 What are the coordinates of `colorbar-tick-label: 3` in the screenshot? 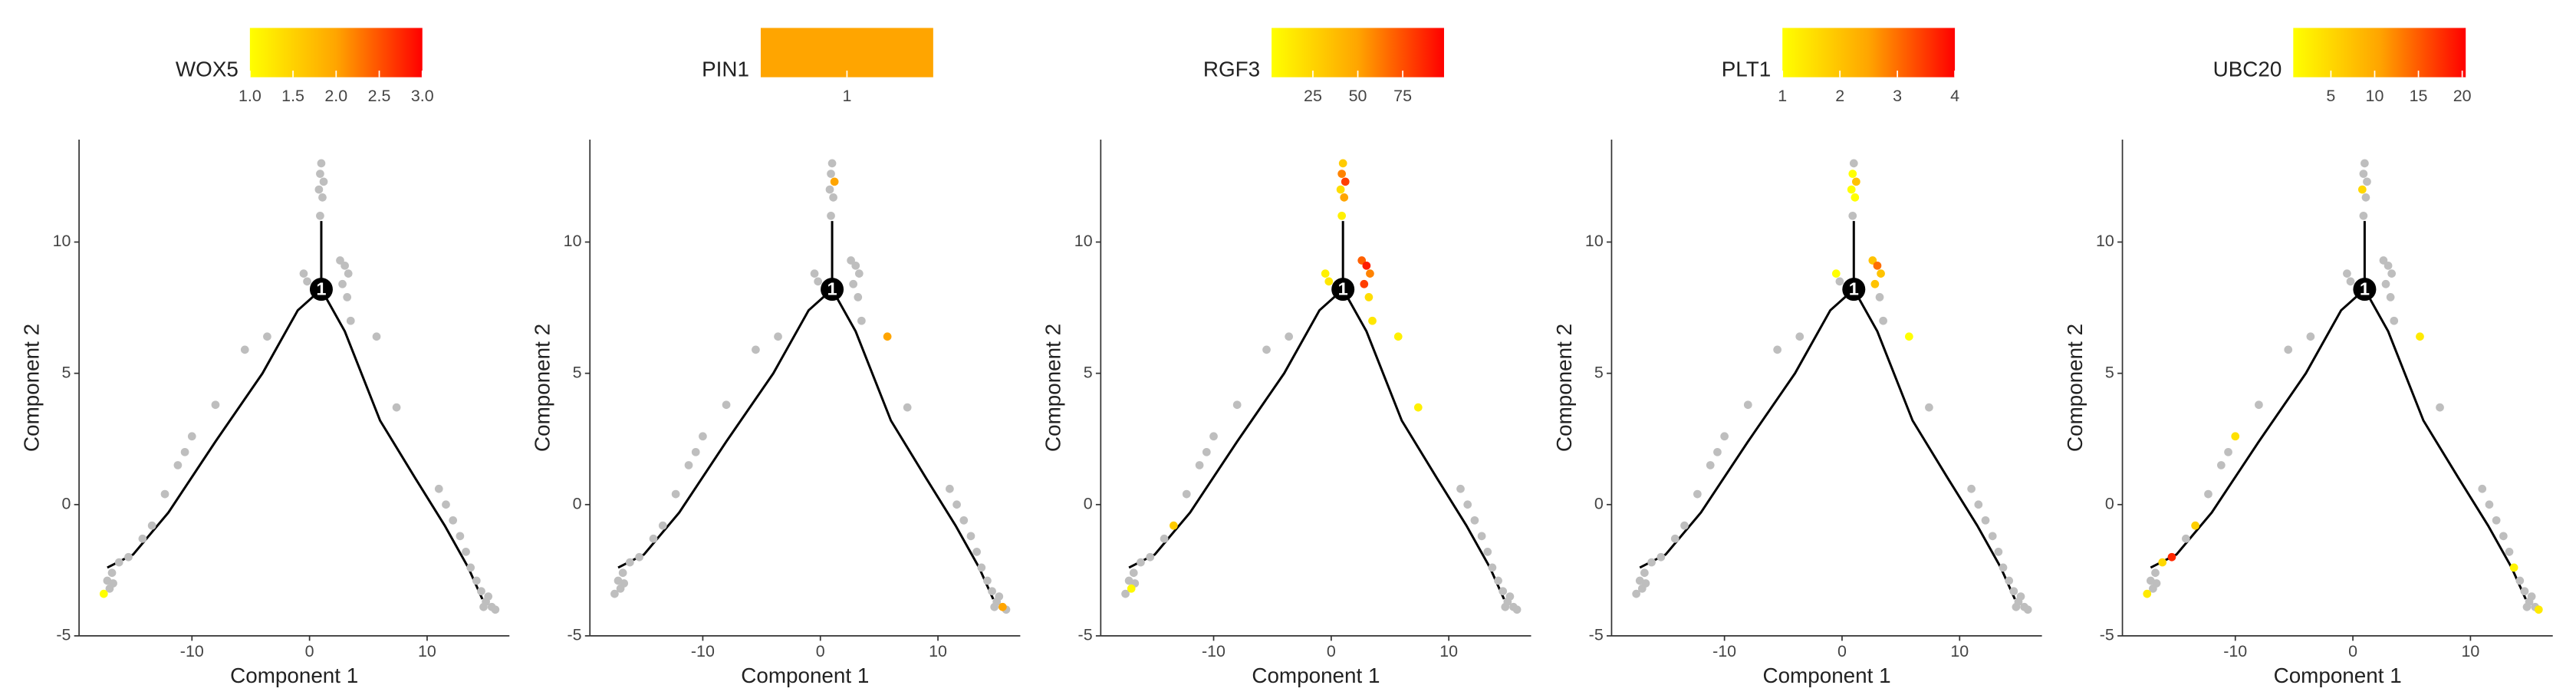 It's located at (1897, 96).